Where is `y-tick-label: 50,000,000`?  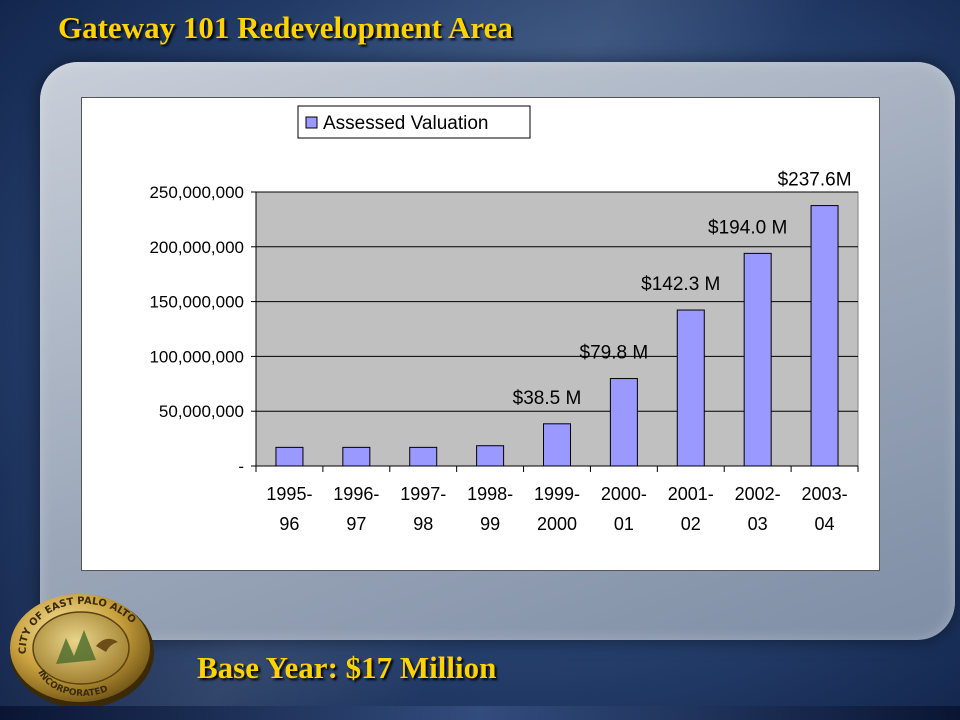
y-tick-label: 50,000,000 is located at coordinates (201, 411).